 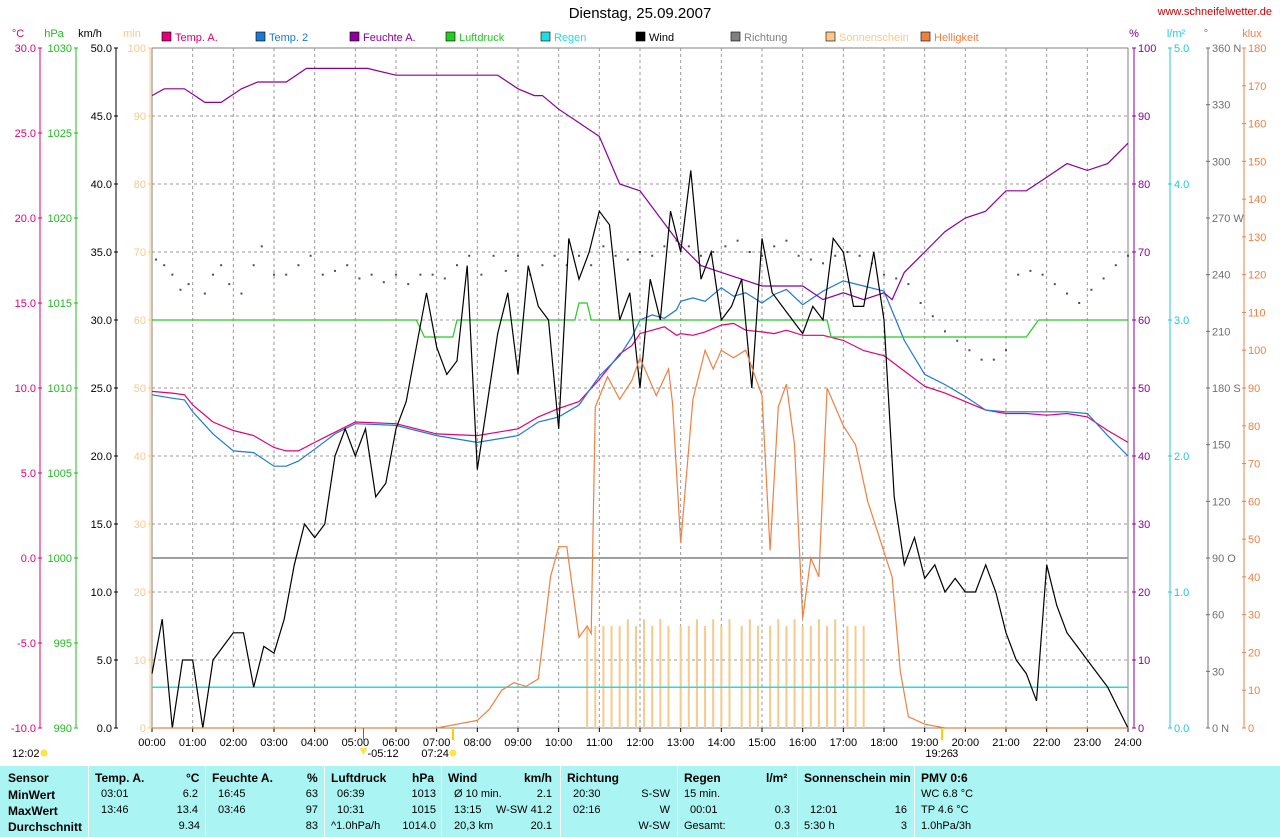 What do you see at coordinates (478, 794) in the screenshot?
I see `wind-min-label: Ø 10 min.` at bounding box center [478, 794].